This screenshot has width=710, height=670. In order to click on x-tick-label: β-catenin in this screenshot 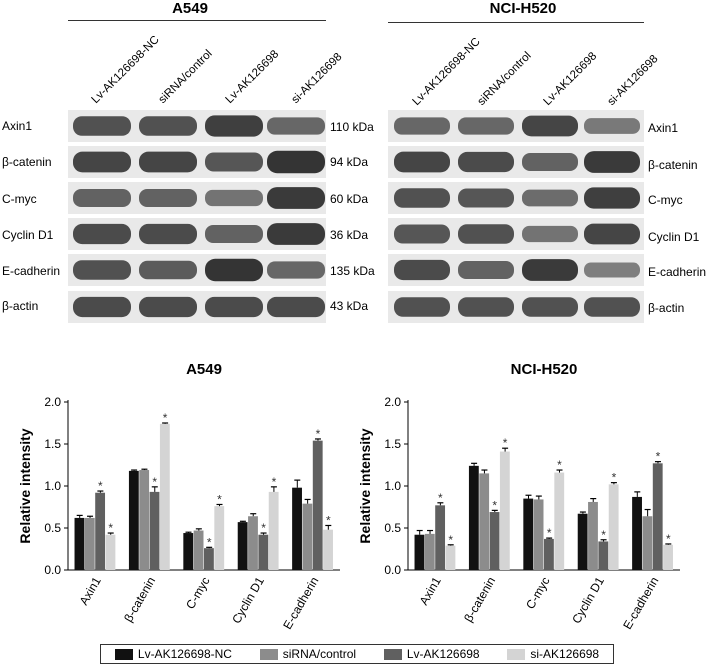, I will do `click(479, 600)`.